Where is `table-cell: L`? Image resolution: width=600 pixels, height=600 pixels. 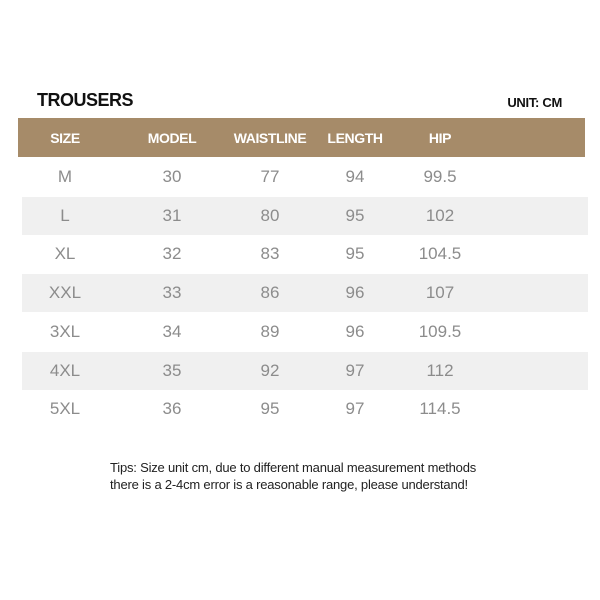
table-cell: L is located at coordinates (65, 215).